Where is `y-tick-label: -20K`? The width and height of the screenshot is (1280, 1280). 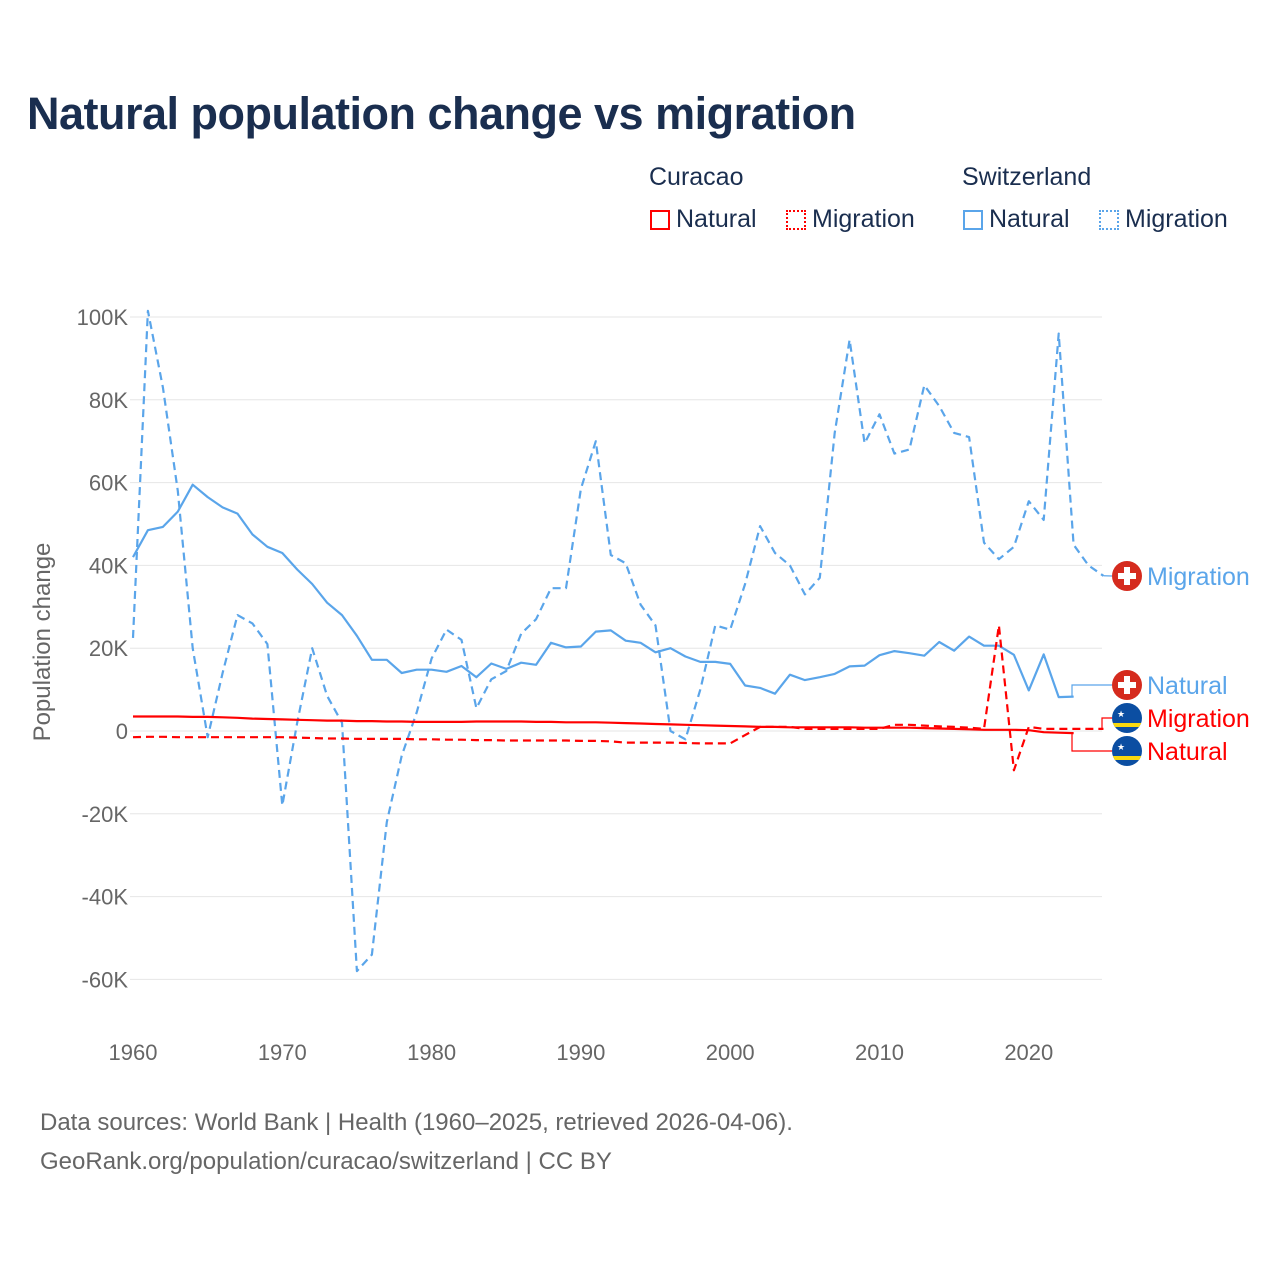 y-tick-label: -20K is located at coordinates (105, 814).